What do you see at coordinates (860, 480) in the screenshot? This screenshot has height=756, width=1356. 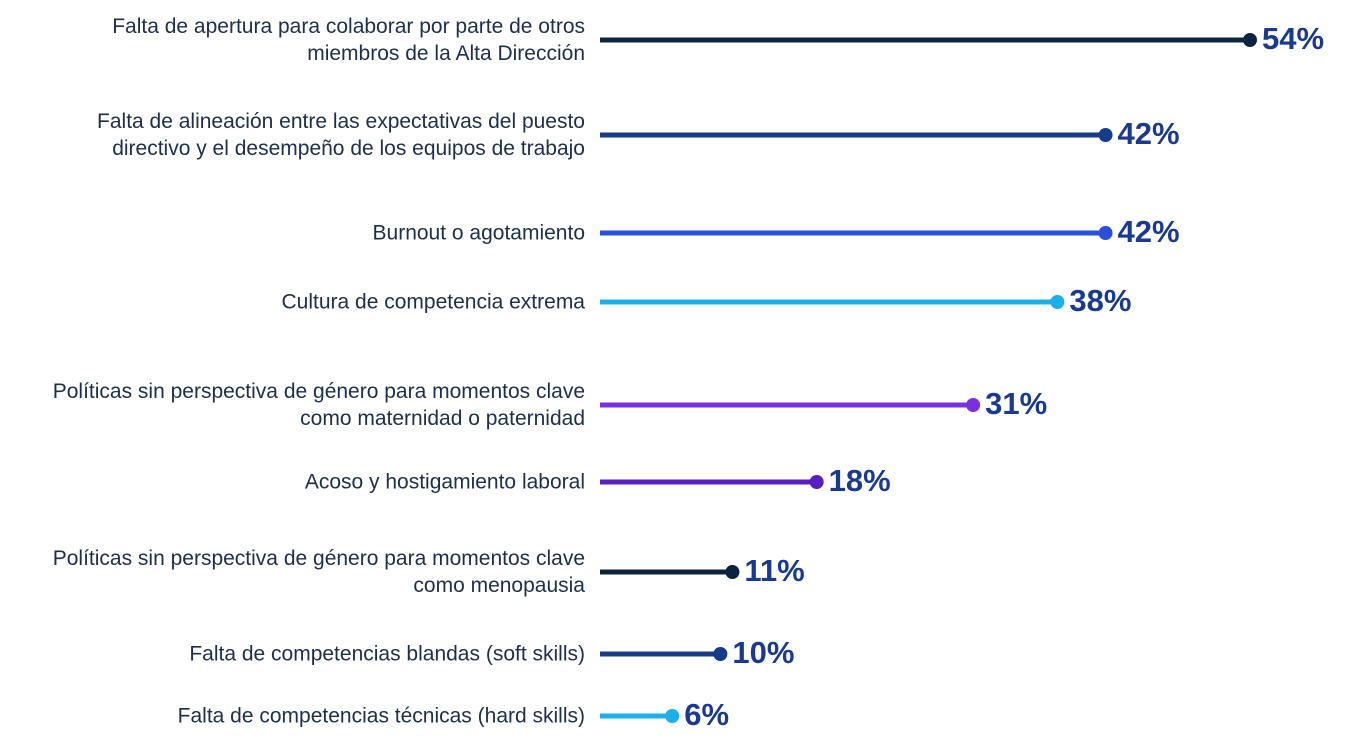 I see `value-label: 18%` at bounding box center [860, 480].